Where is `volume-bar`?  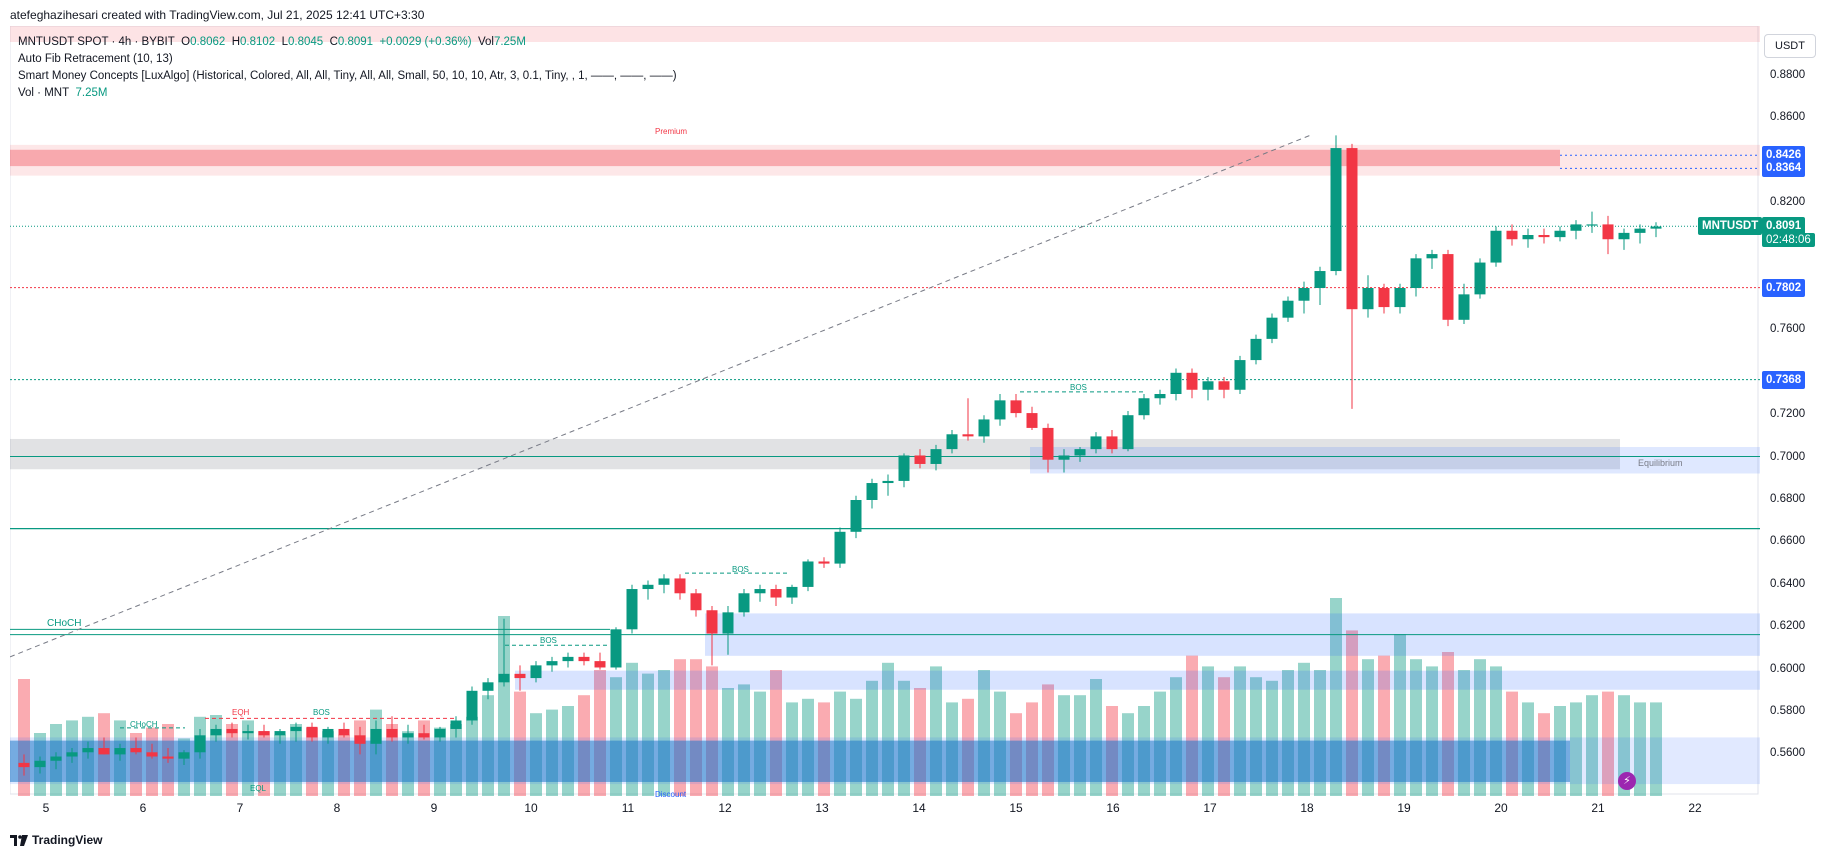 volume-bar is located at coordinates (1656, 749).